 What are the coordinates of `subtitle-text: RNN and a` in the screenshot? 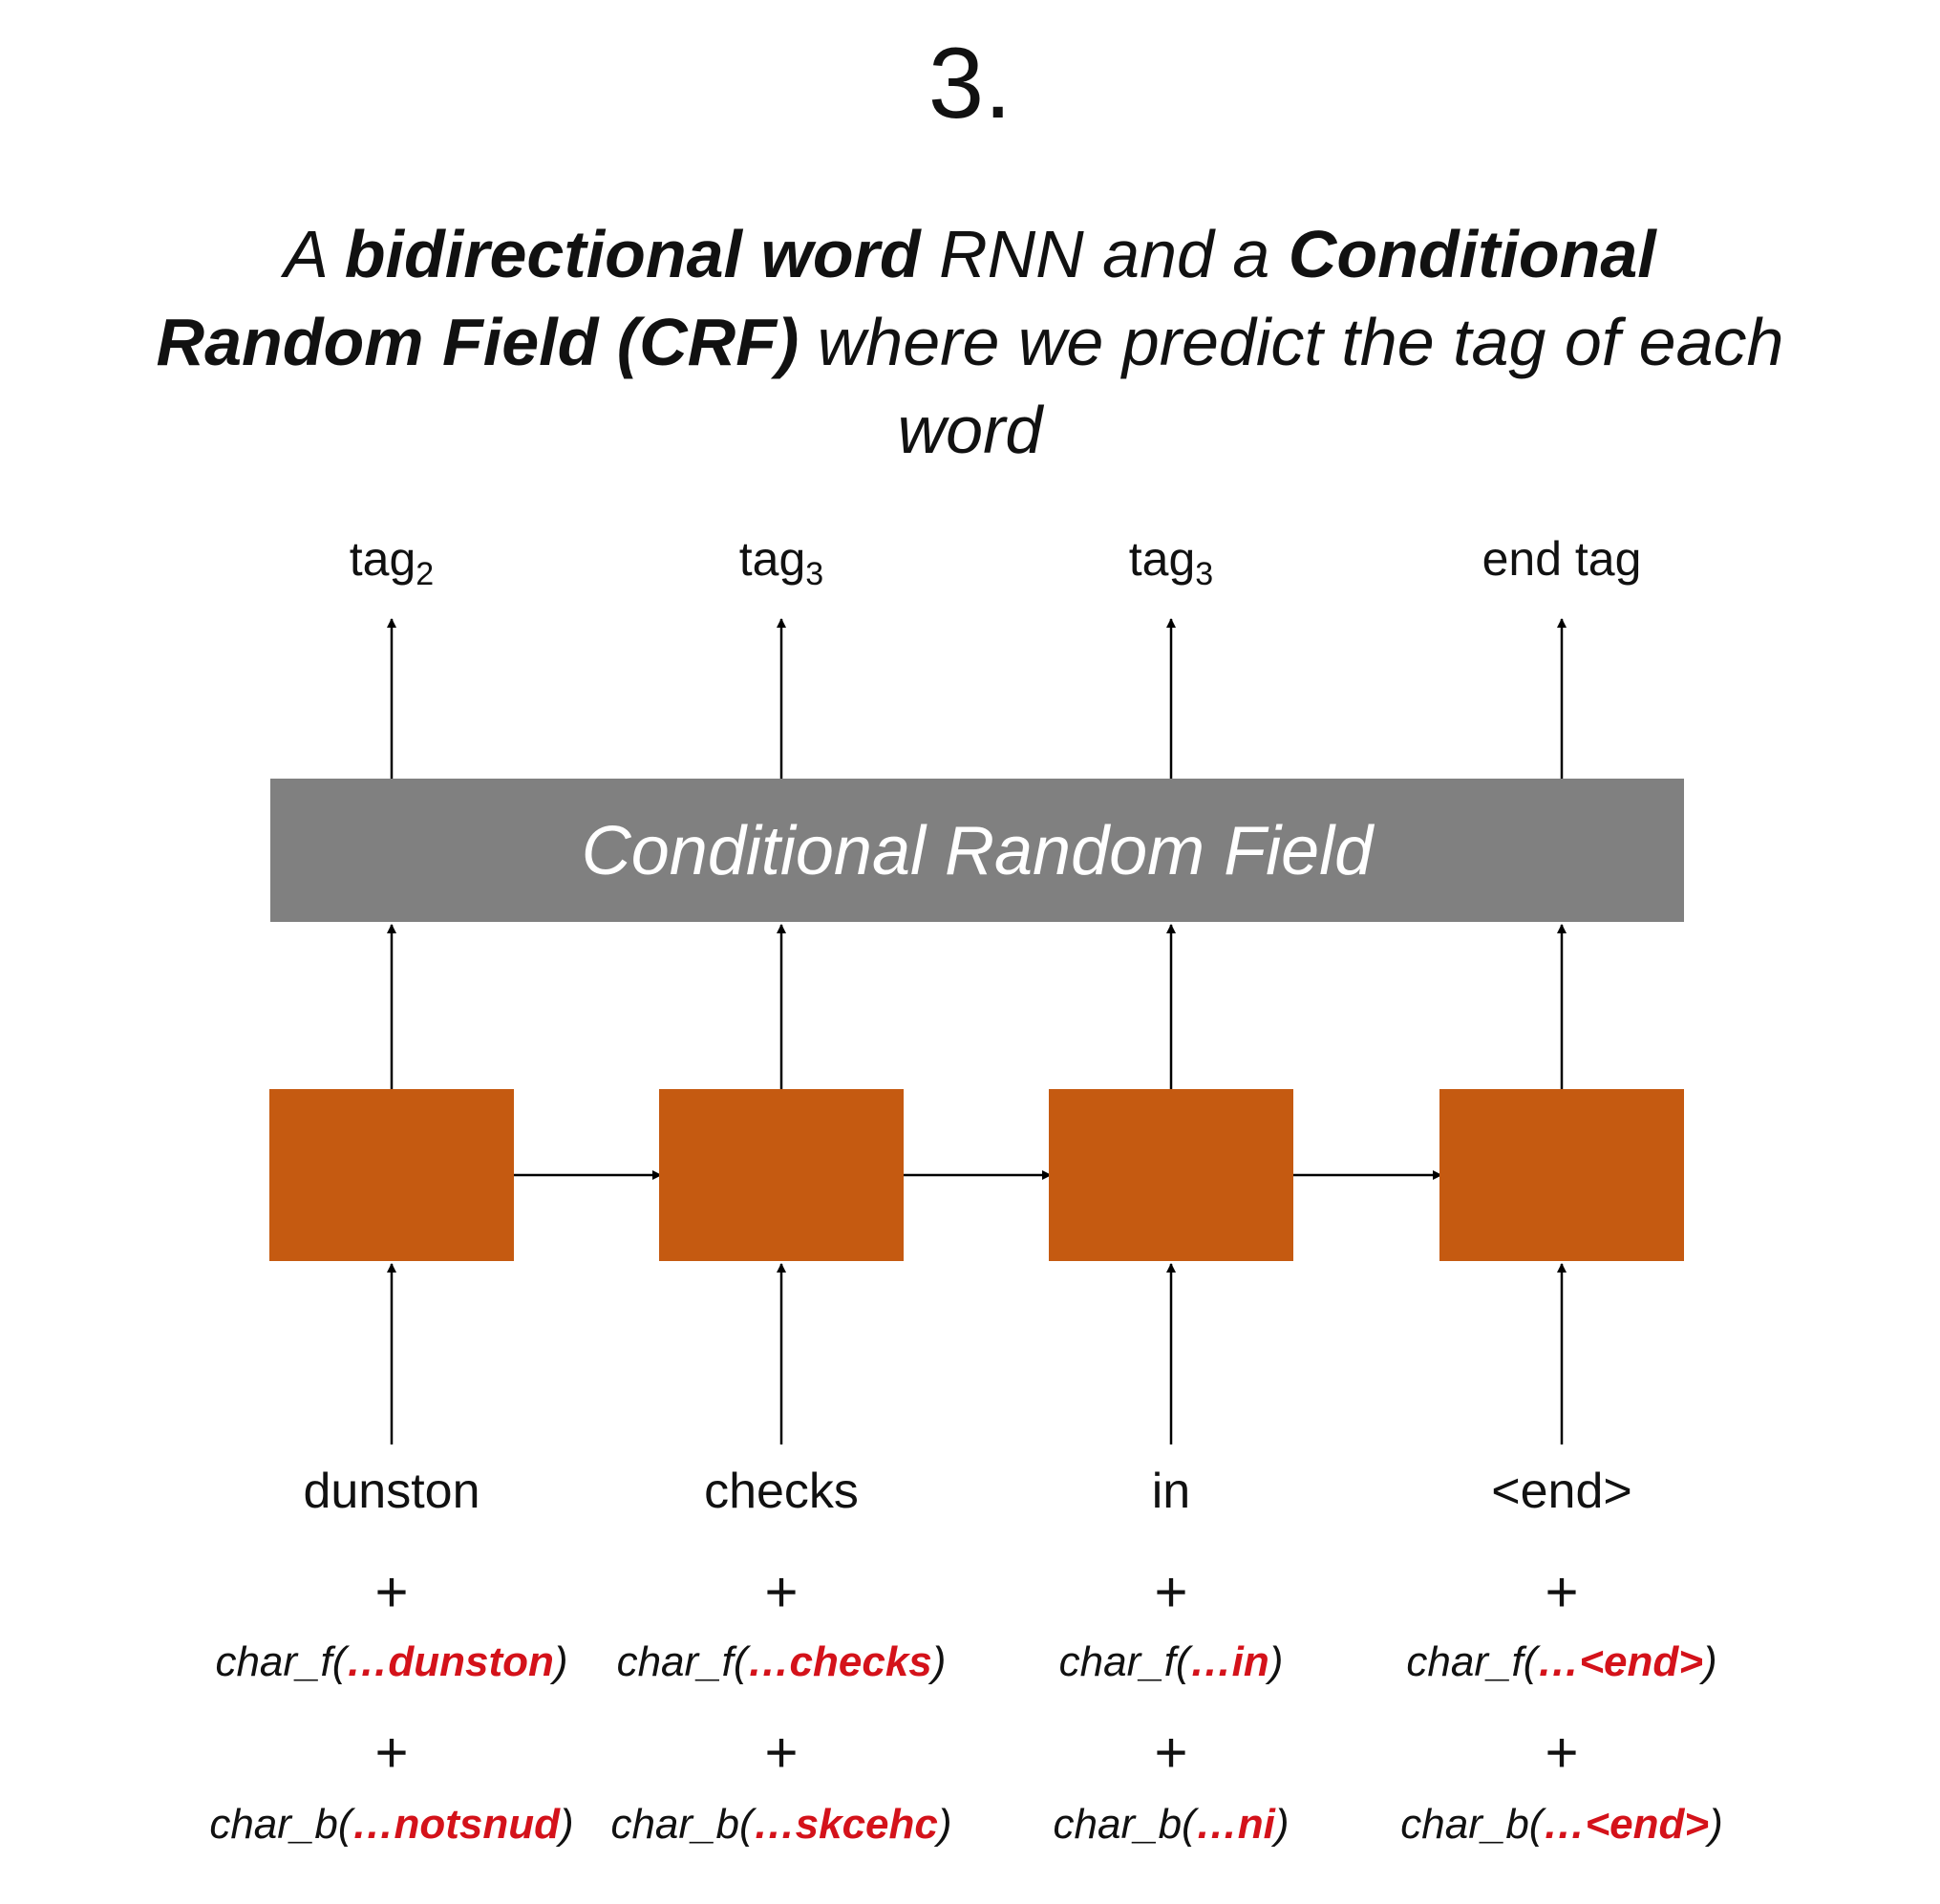 It's located at (1105, 254).